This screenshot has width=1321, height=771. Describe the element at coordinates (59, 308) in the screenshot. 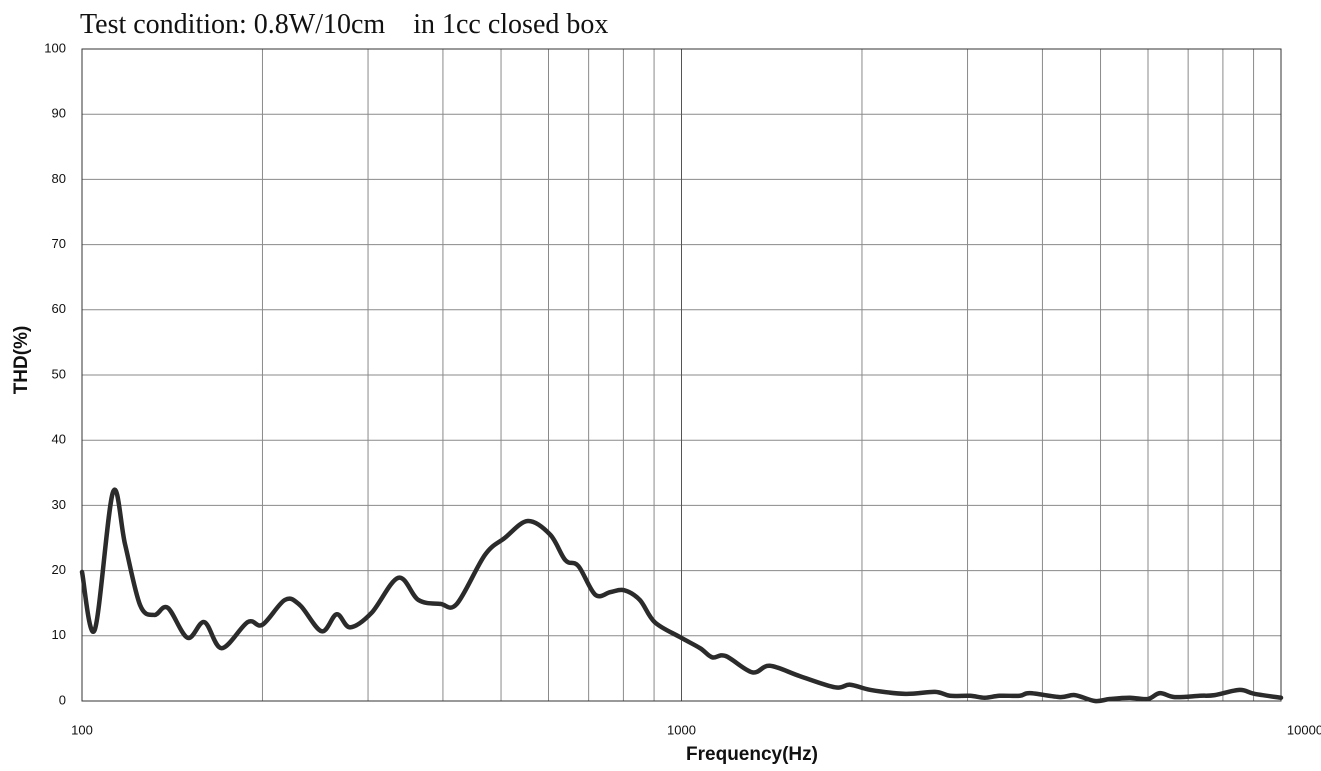

I see `y-tick-label: 60` at that location.